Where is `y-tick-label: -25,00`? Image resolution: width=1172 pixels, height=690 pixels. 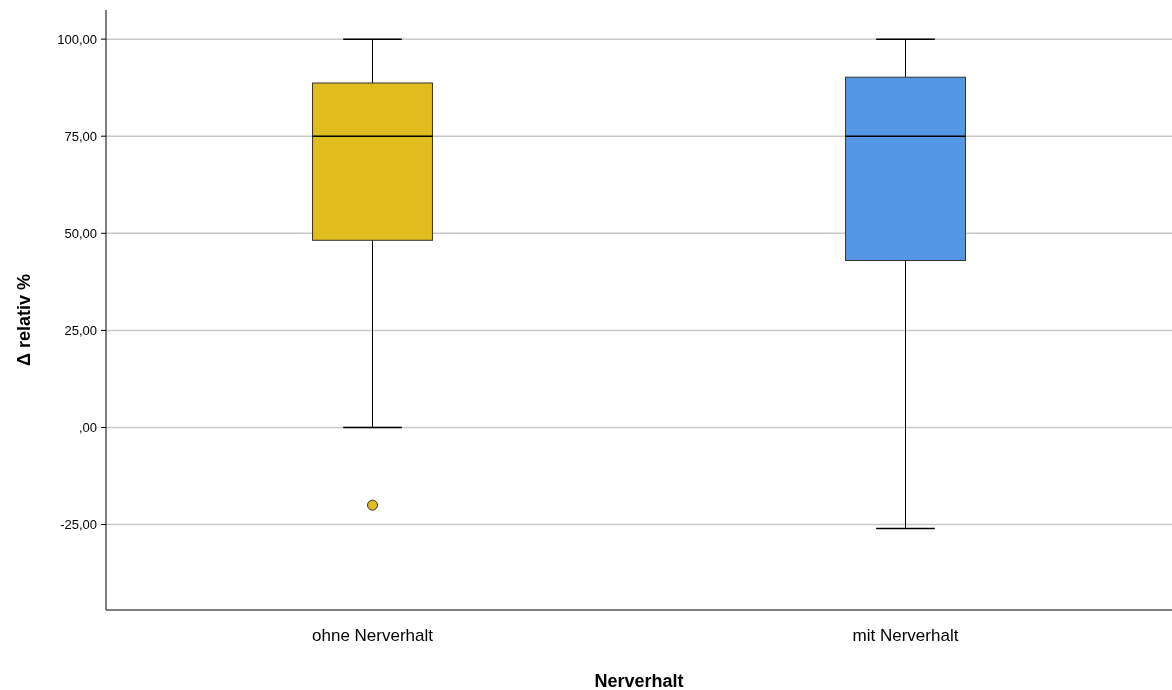 y-tick-label: -25,00 is located at coordinates (78, 525).